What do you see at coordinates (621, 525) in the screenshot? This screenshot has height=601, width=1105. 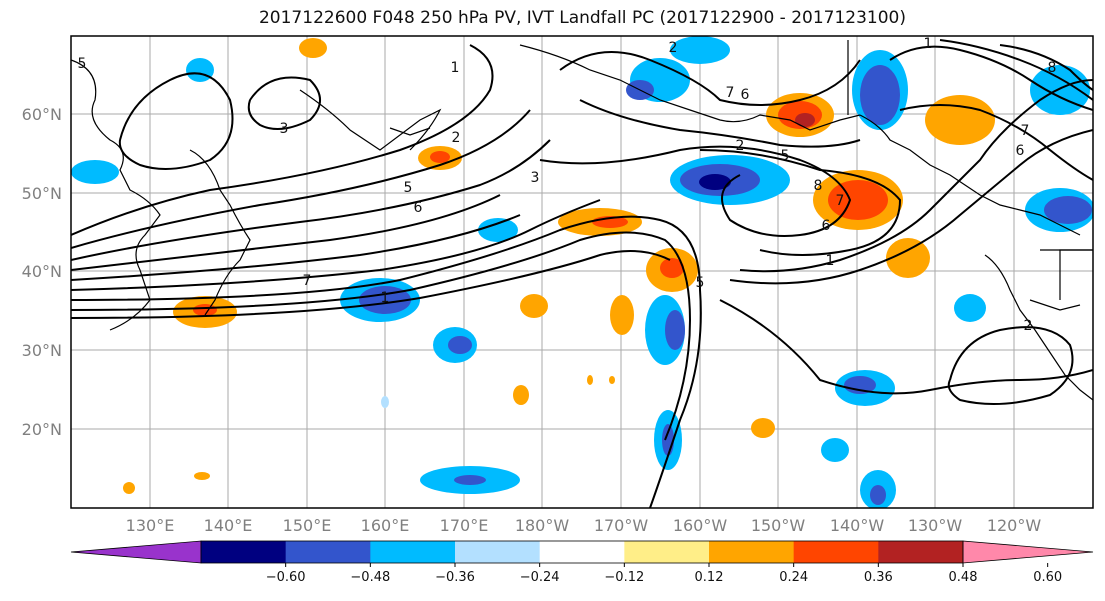 I see `lon-tick-label: 170°W` at bounding box center [621, 525].